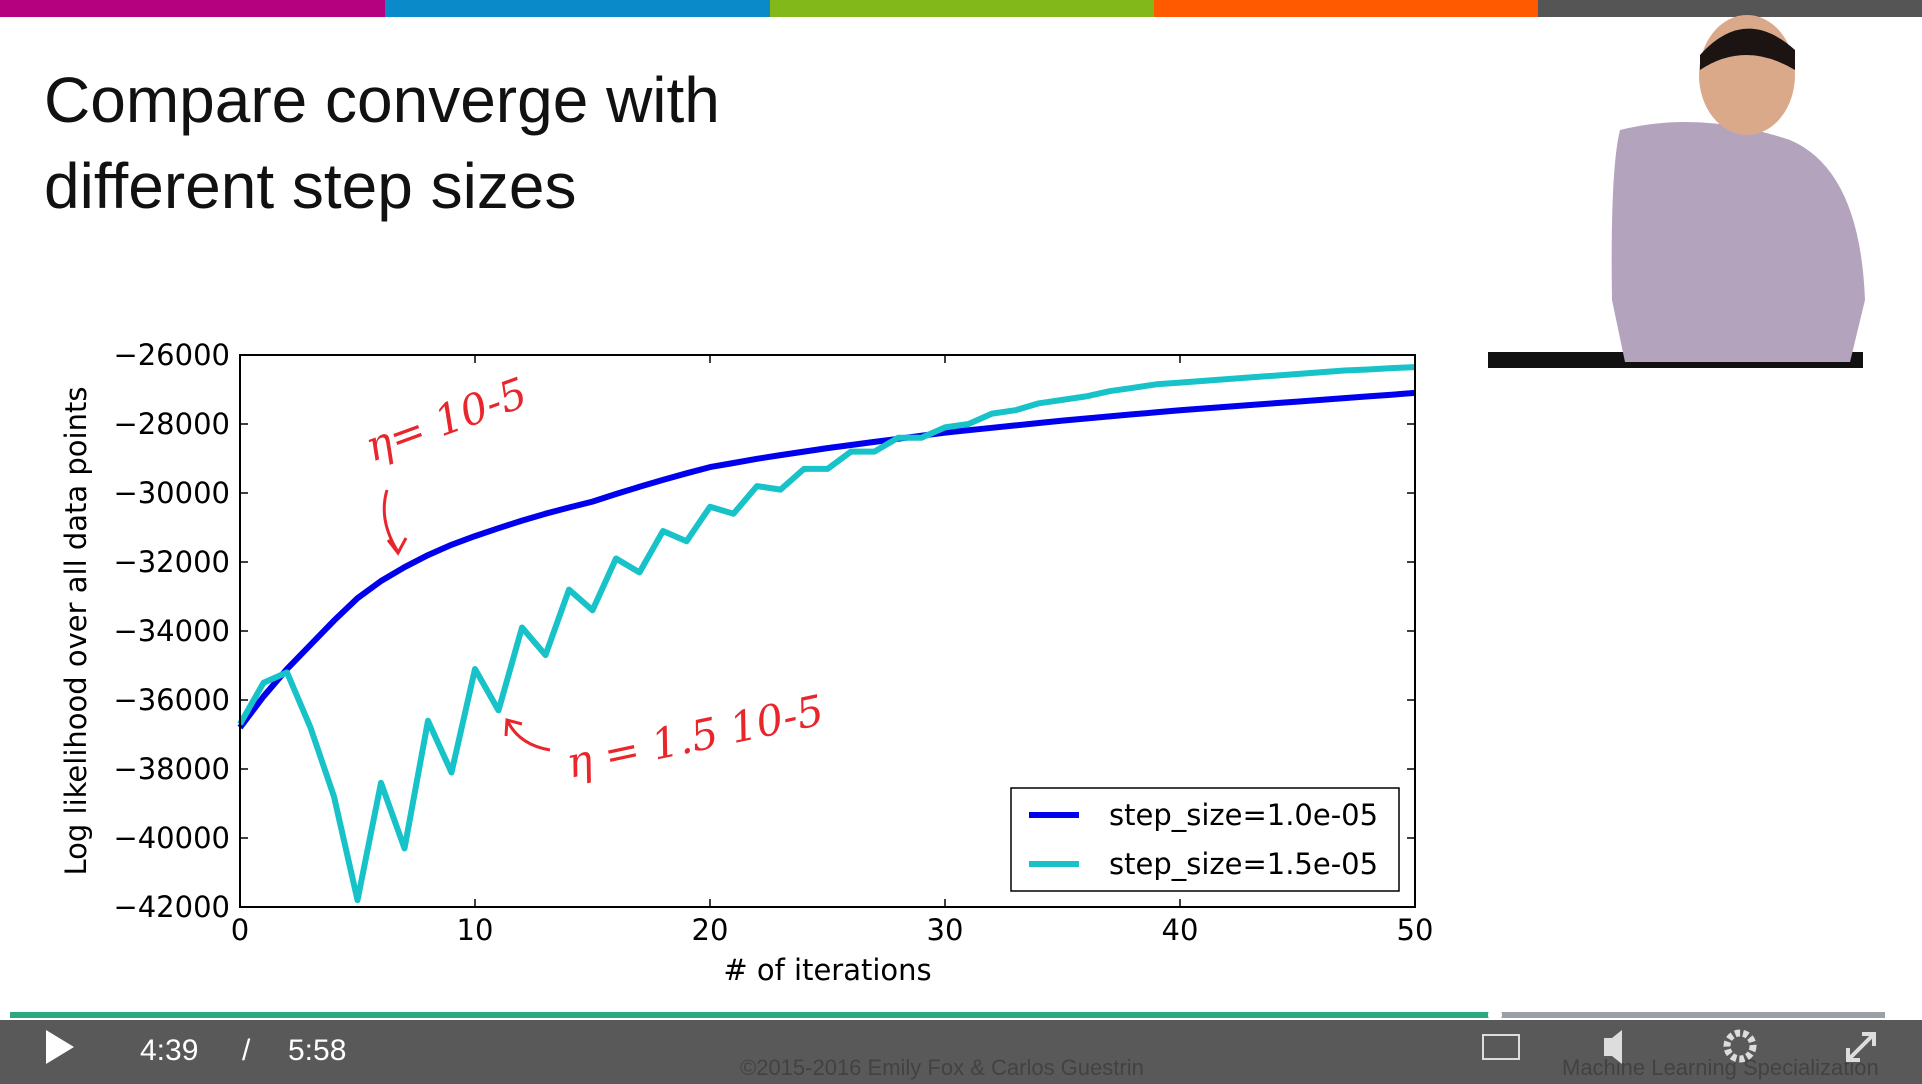  Describe the element at coordinates (827, 970) in the screenshot. I see `x-axis-label: # of iterations` at that location.